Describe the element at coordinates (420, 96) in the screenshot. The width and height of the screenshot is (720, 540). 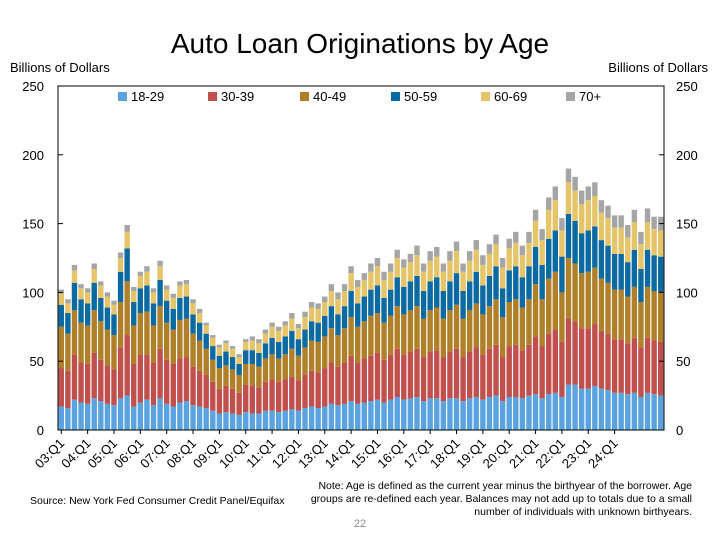
I see `legend-label-50-59: 50-59` at that location.